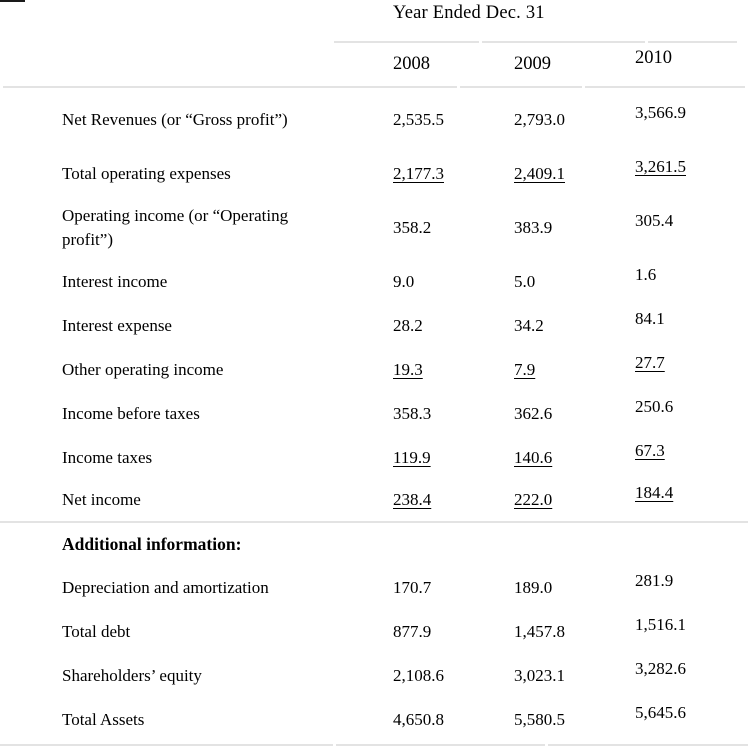  I want to click on value-2010: 305.4, so click(654, 220).